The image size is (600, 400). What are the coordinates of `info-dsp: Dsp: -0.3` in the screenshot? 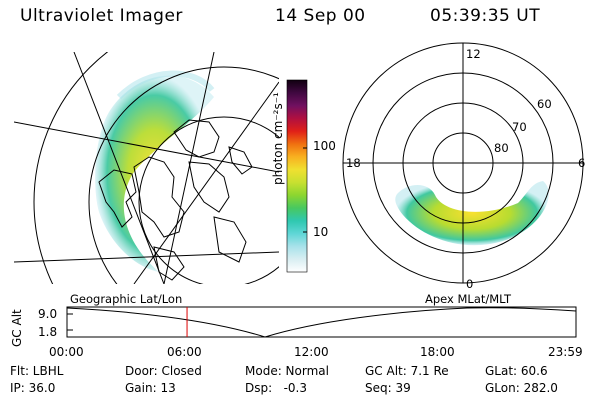 It's located at (276, 388).